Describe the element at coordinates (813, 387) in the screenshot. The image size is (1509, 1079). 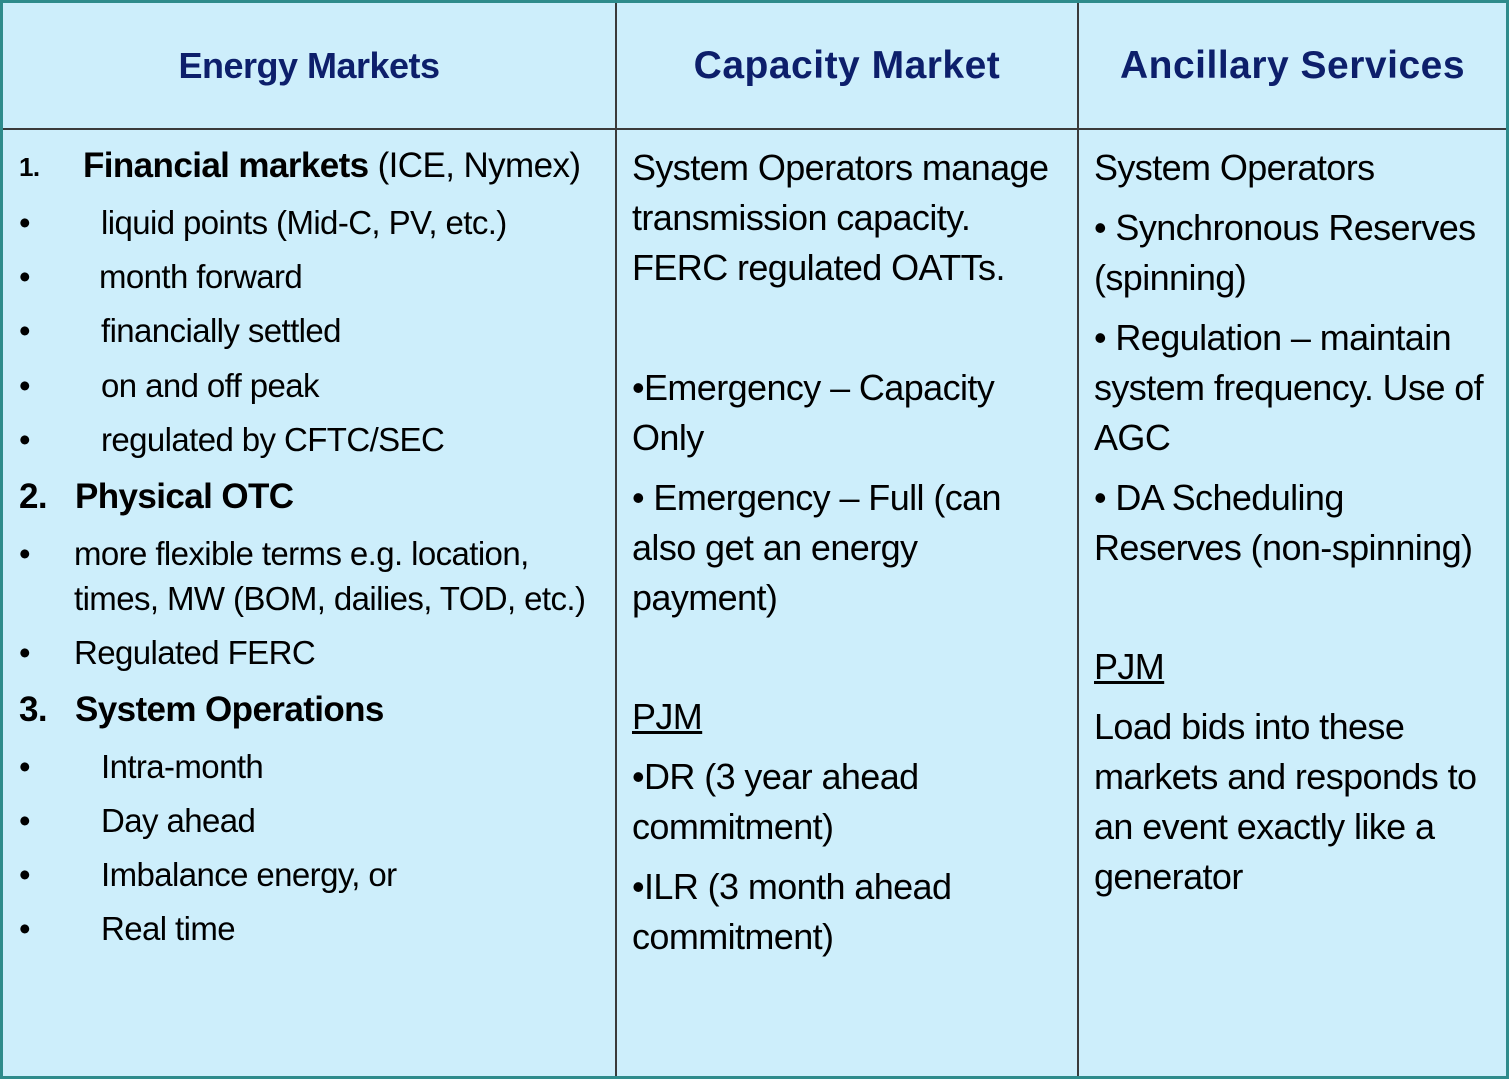
I see `emergency-capacity-line-1: •Emergency – Capacity` at that location.